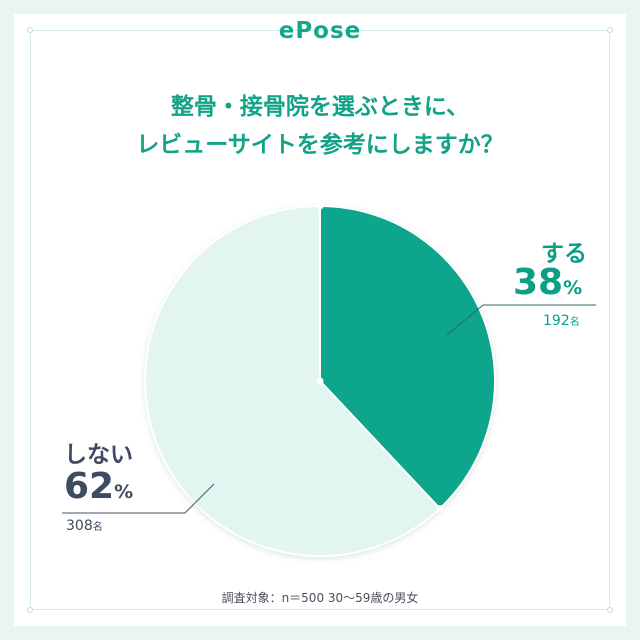  I want to click on slice-count-yes: 192名, so click(561, 321).